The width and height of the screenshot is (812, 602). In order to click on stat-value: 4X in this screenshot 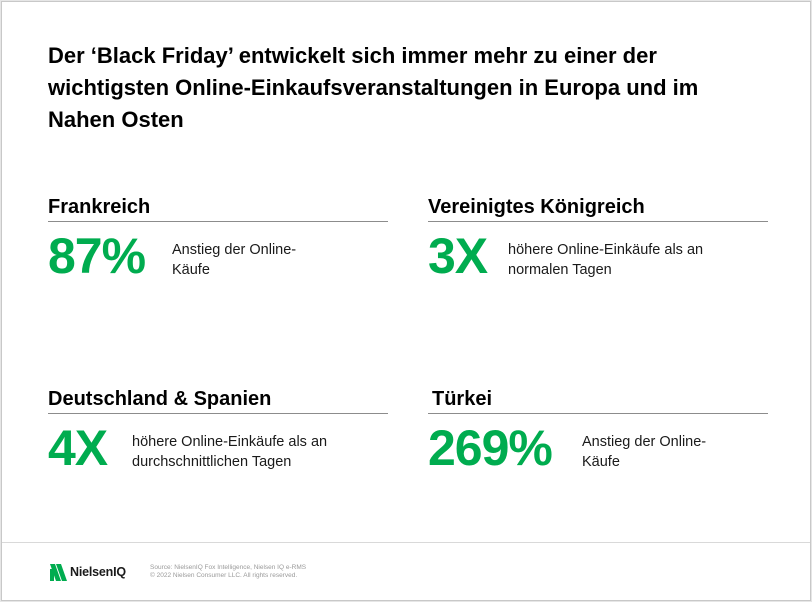, I will do `click(78, 448)`.